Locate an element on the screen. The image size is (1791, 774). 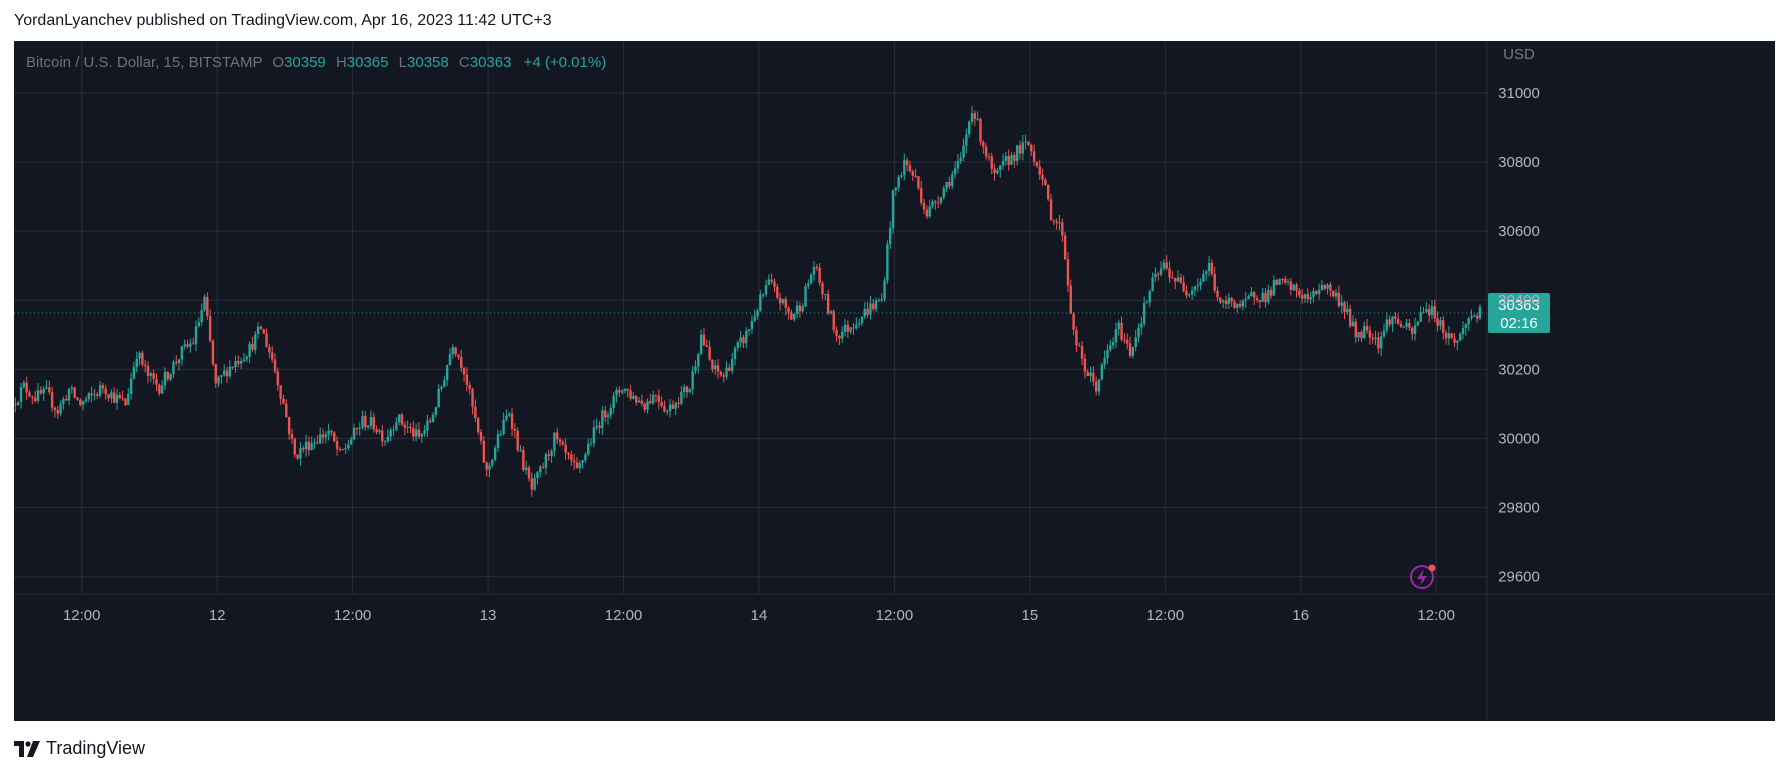
lightning-alert-icon is located at coordinates (1423, 576).